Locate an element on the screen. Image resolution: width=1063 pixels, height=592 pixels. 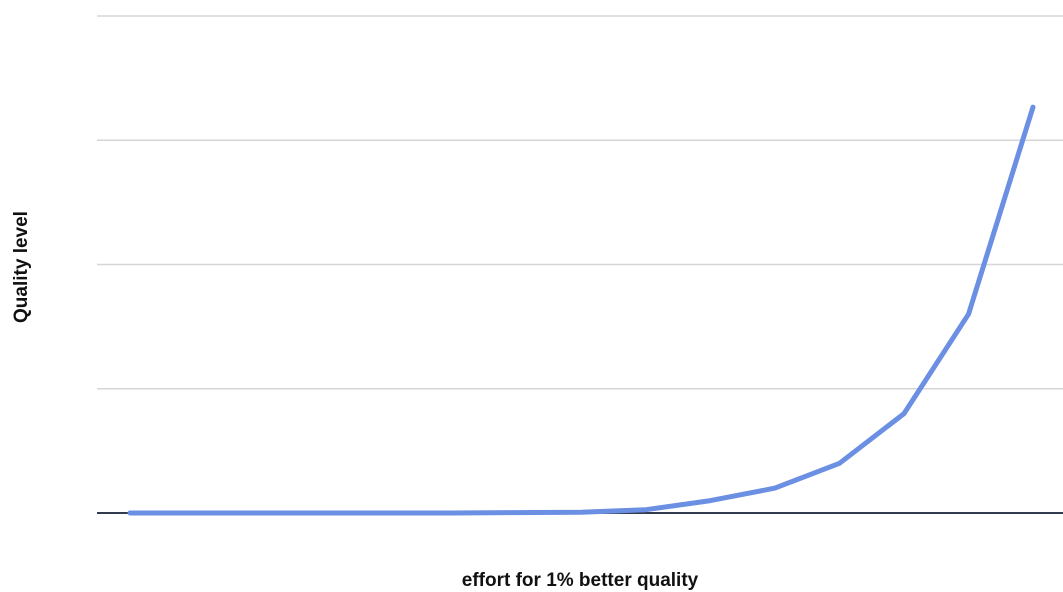
y-axis-label: Quality level is located at coordinates (21, 267).